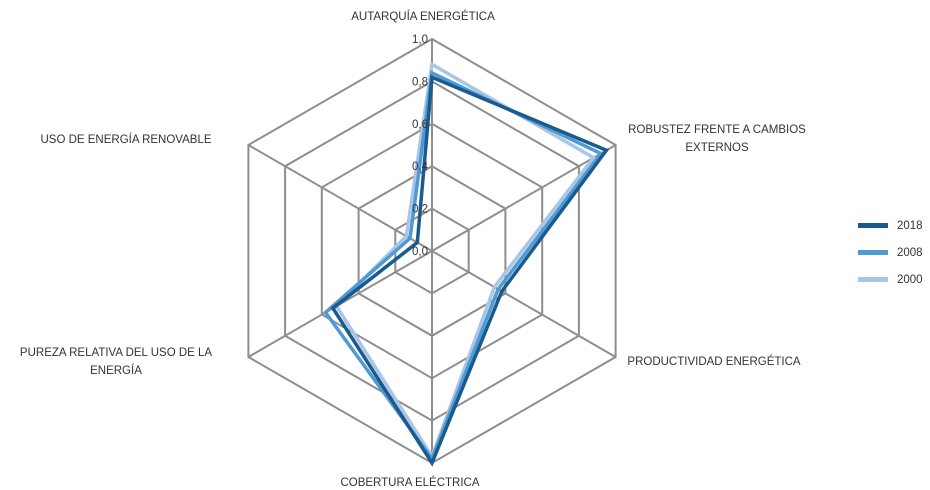  I want to click on axis-label-2: ROBUSTEZ FRENTE A CAMBIOS EXTERNOS, so click(717, 139).